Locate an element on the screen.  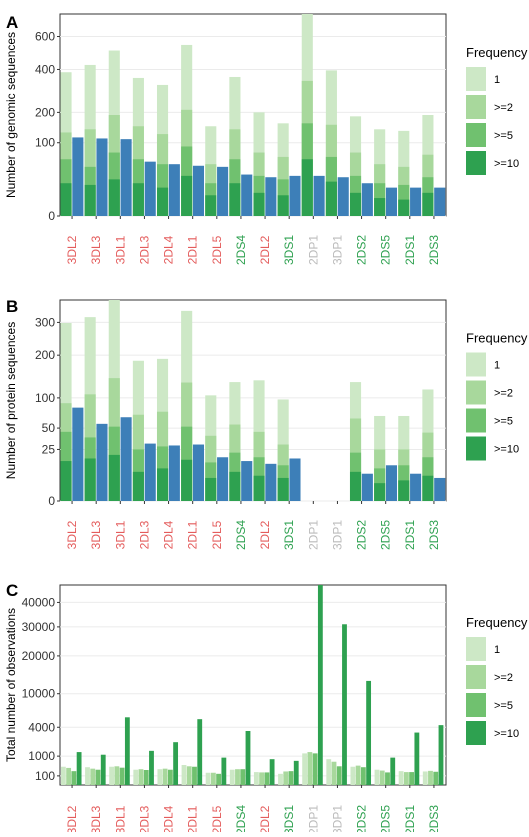
y-tick-label: 40000 is located at coordinates (39, 602).